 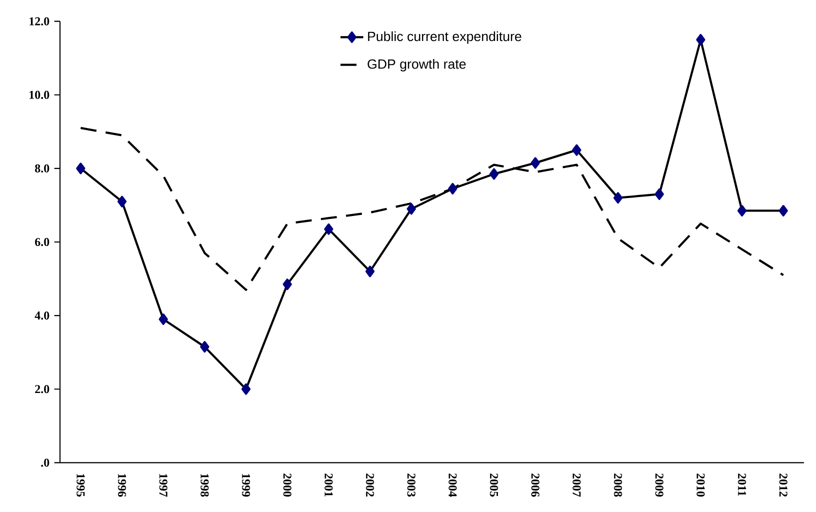 I want to click on legend-label: Public current expenditure, so click(x=445, y=37).